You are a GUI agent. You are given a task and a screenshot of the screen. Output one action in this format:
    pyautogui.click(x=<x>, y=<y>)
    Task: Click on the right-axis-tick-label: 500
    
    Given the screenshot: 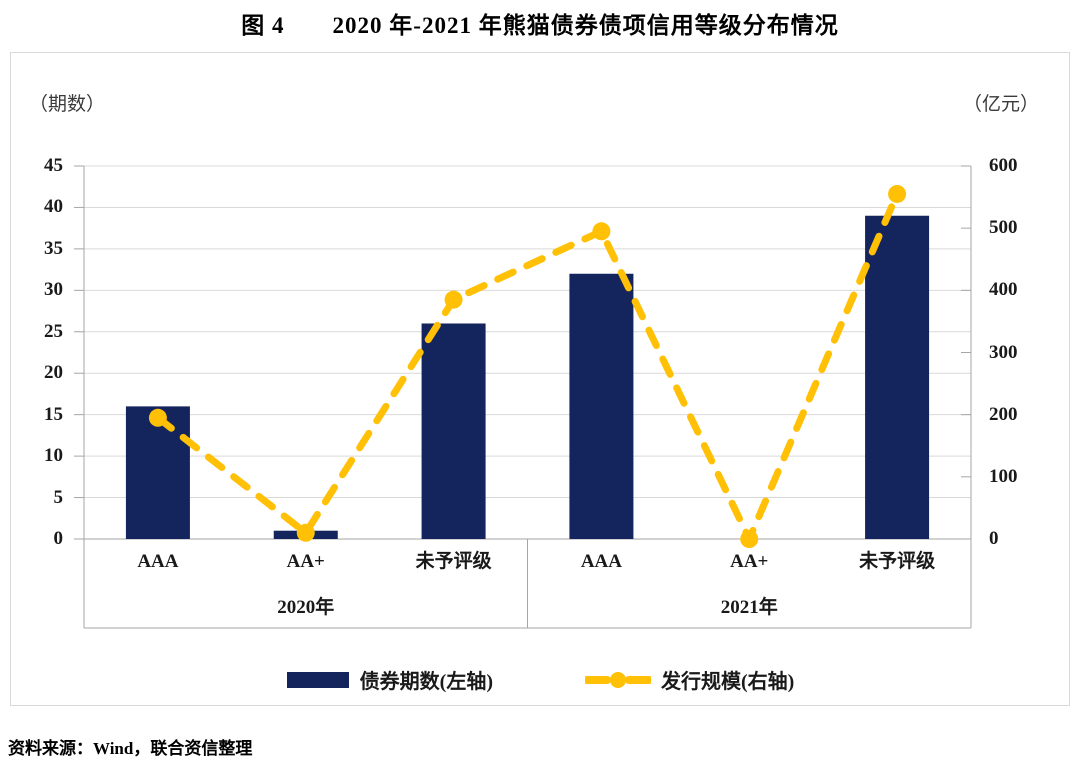 What is the action you would take?
    pyautogui.click(x=1003, y=228)
    